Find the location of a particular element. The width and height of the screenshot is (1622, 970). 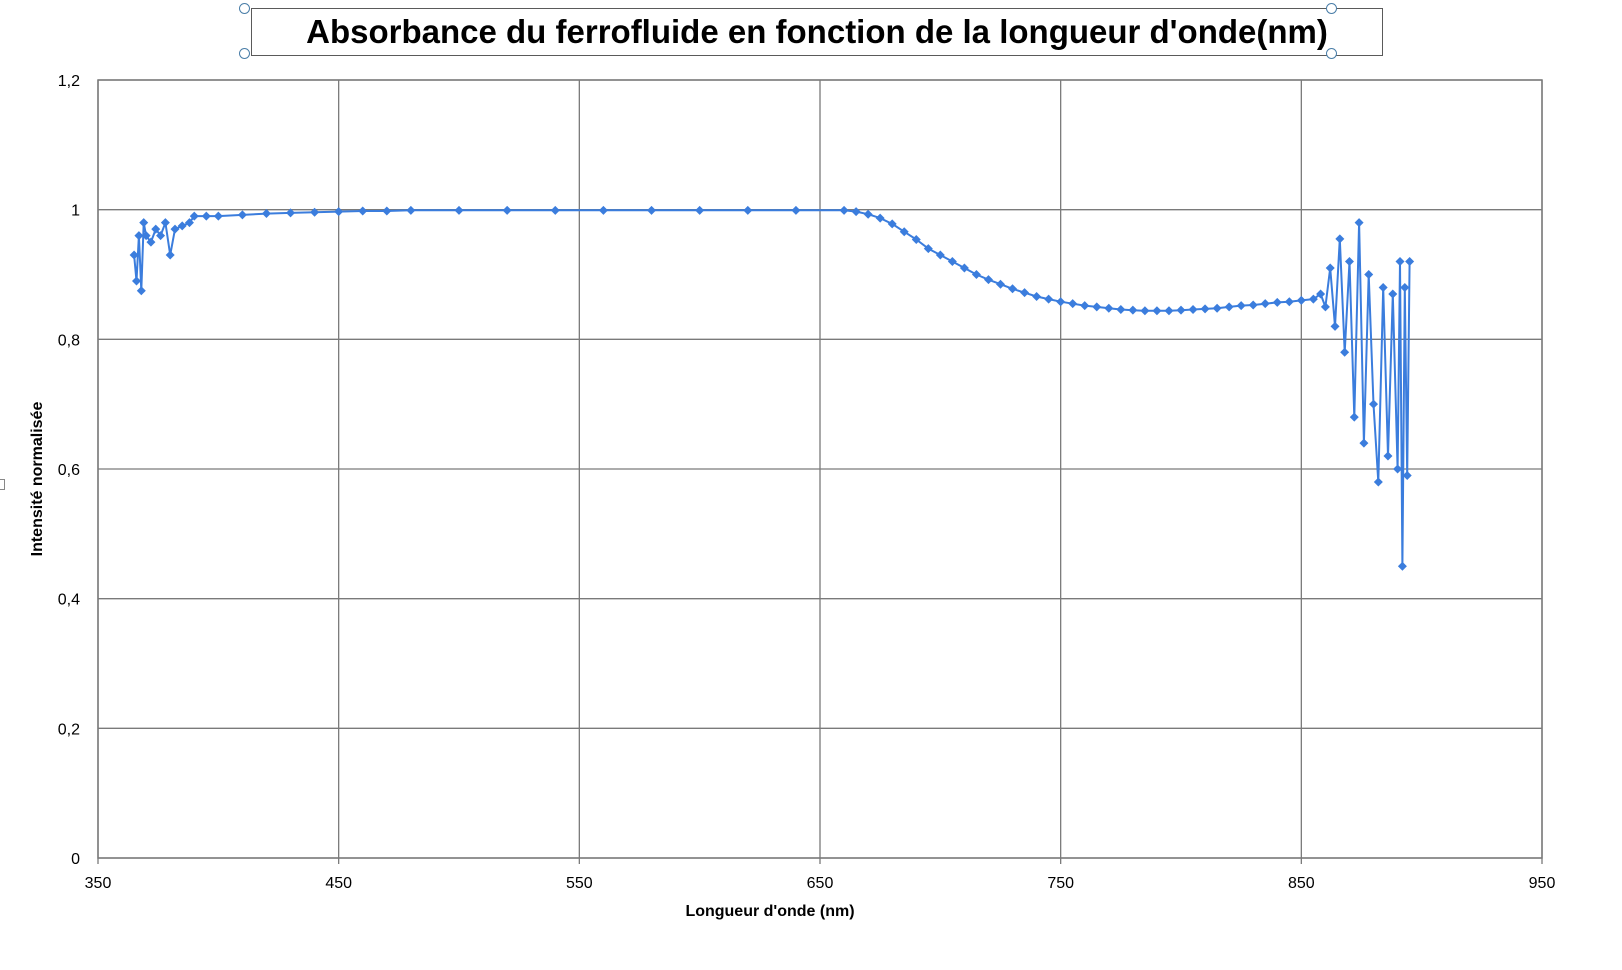

x-axis-label: Longueur d'onde (nm) is located at coordinates (769, 911).